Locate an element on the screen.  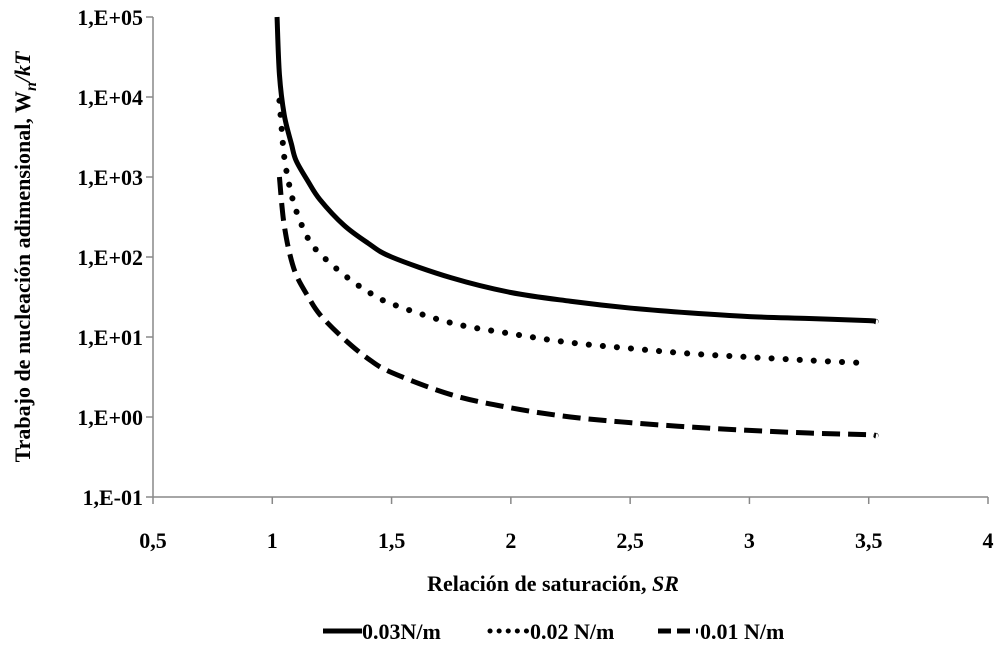
x-axis-title-var: SR is located at coordinates (665, 583).